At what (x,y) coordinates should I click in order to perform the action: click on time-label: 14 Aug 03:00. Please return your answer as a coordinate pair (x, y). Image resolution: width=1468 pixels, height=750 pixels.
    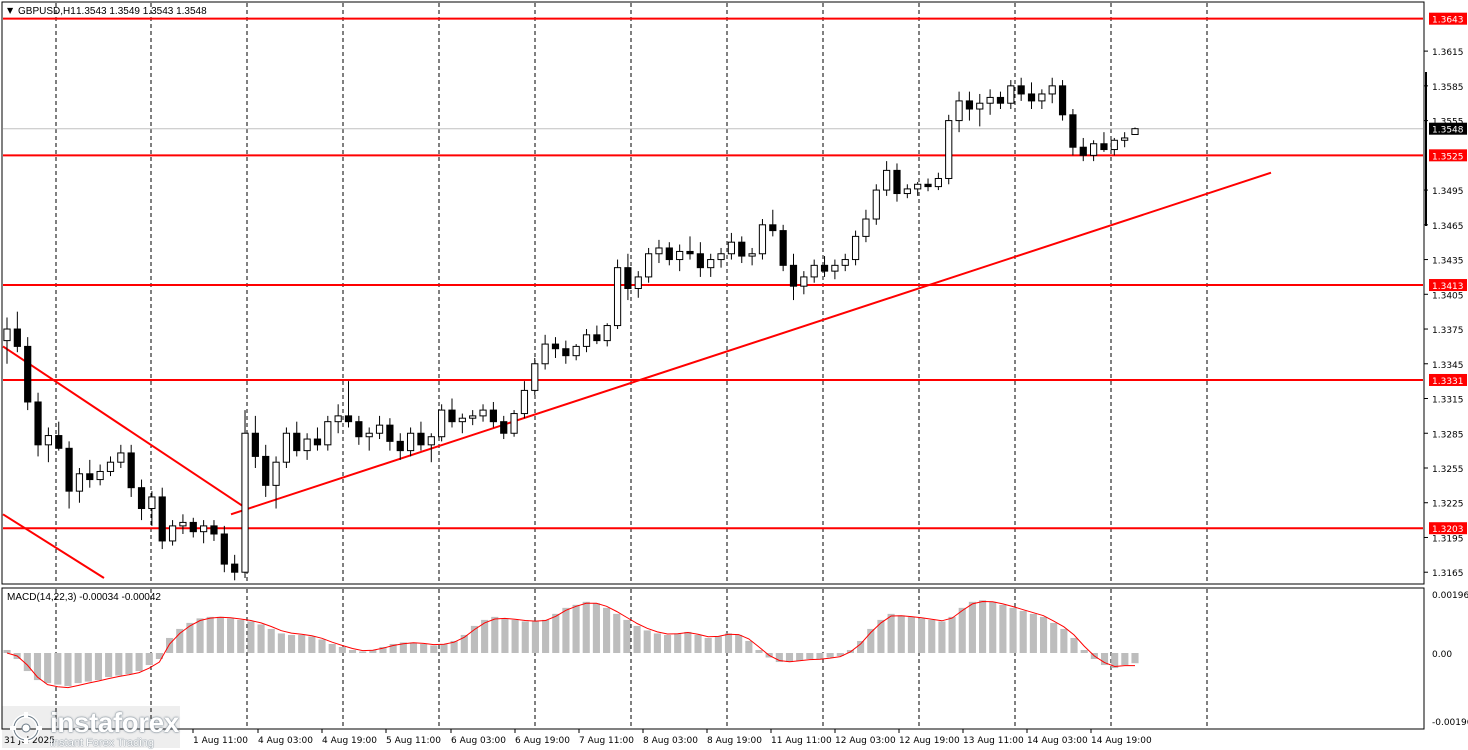
    Looking at the image, I should click on (1057, 741).